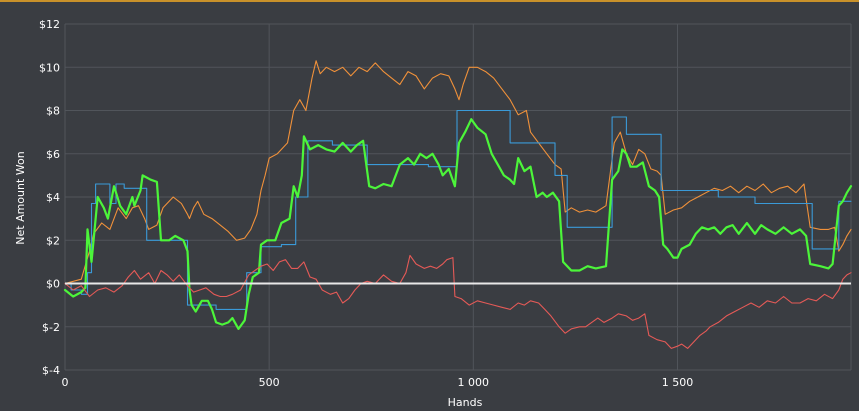 Image resolution: width=859 pixels, height=411 pixels. I want to click on y-tick-label: $6, so click(53, 154).